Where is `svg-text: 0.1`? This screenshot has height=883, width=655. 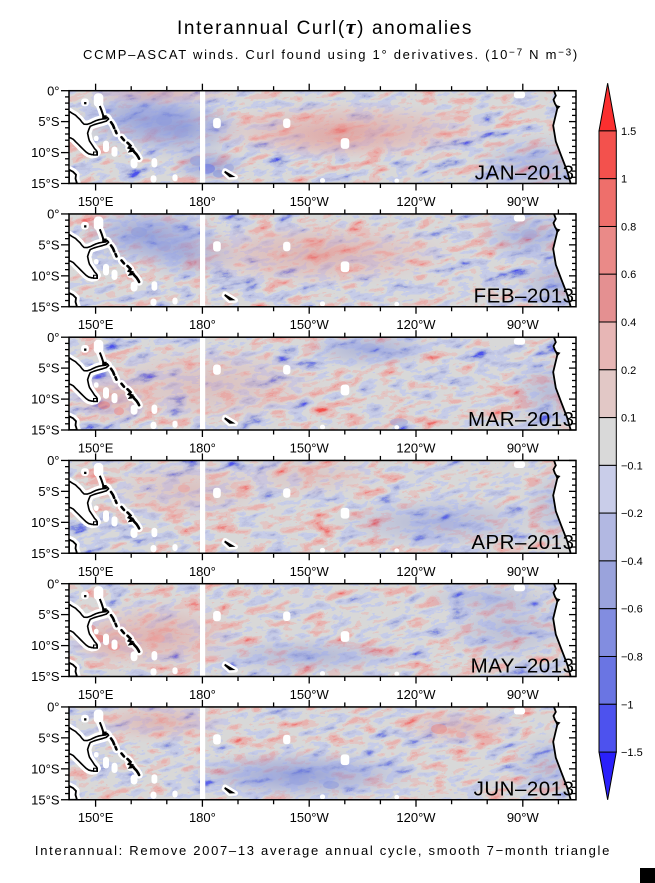 svg-text: 0.1 is located at coordinates (628, 419).